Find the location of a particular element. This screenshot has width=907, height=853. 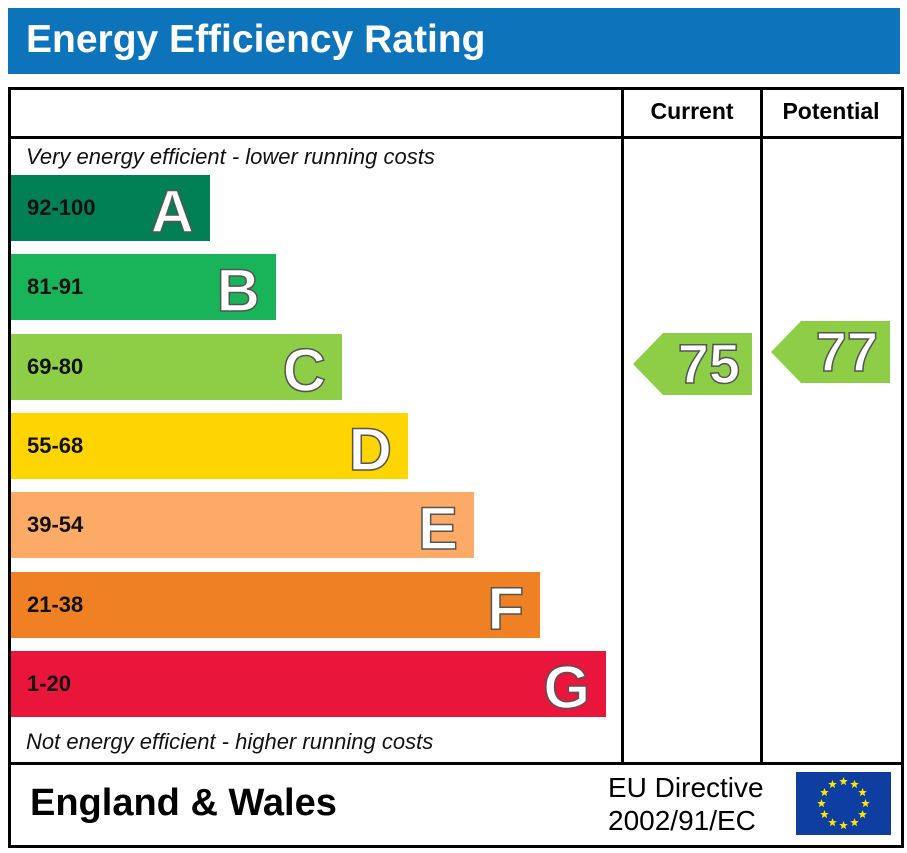

band-range: 69-80 is located at coordinates (55, 366).